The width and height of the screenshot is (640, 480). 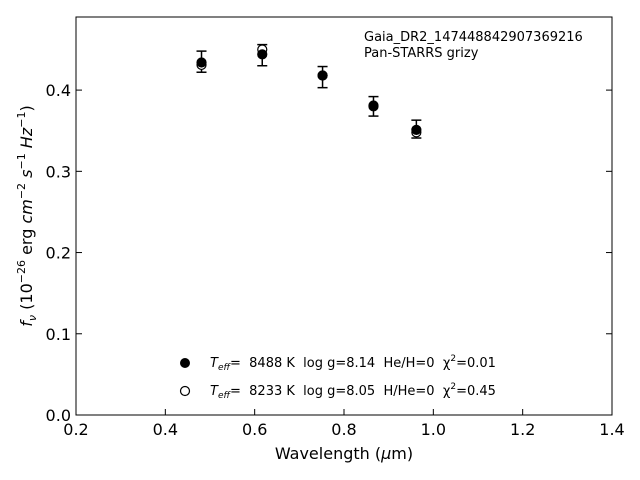 What do you see at coordinates (27, 215) in the screenshot?
I see `y-axis-label: fν (10−26 erg cm−2 s−1 Hz−1)` at bounding box center [27, 215].